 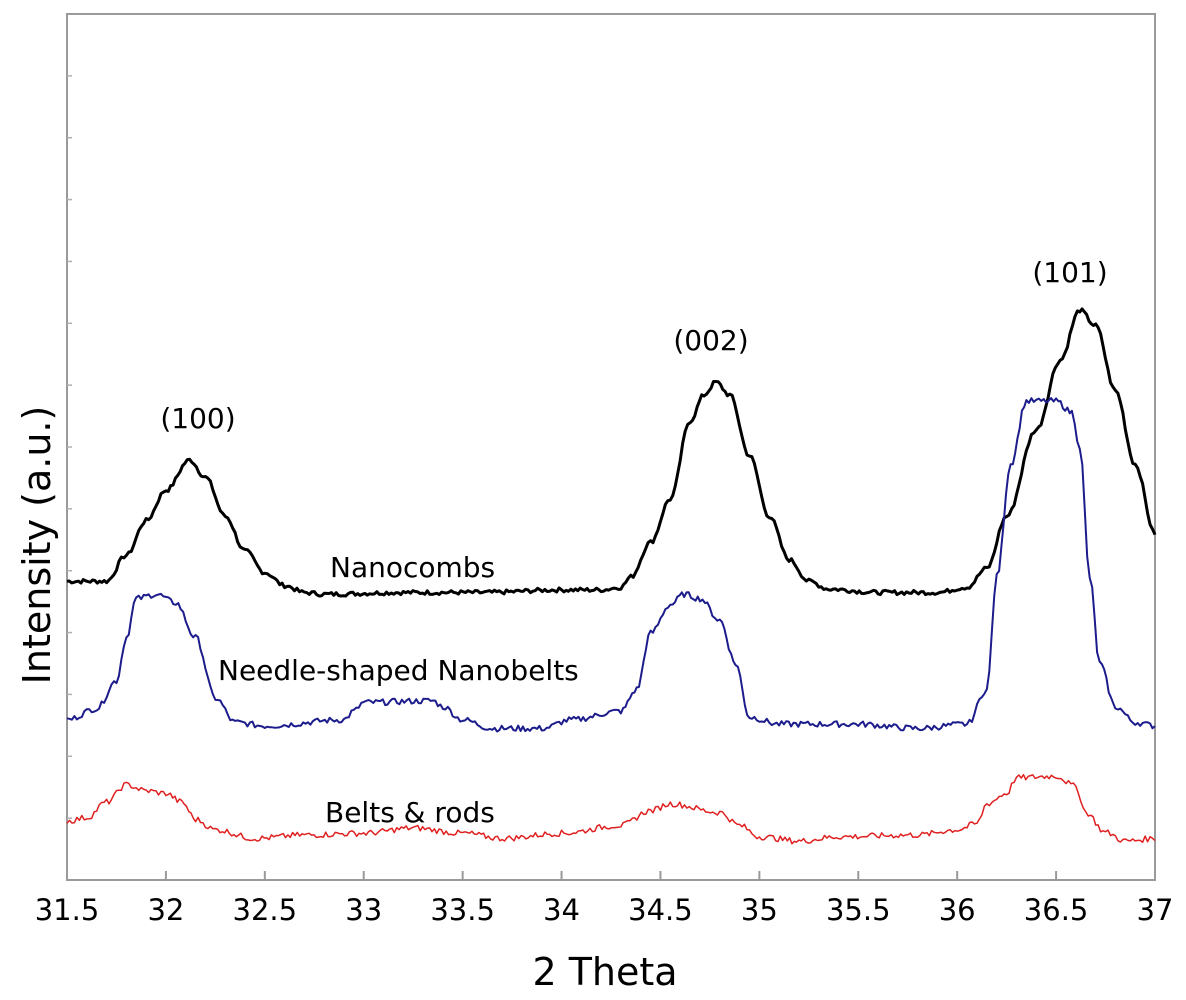 I want to click on x-tick-label: 34, so click(x=561, y=910).